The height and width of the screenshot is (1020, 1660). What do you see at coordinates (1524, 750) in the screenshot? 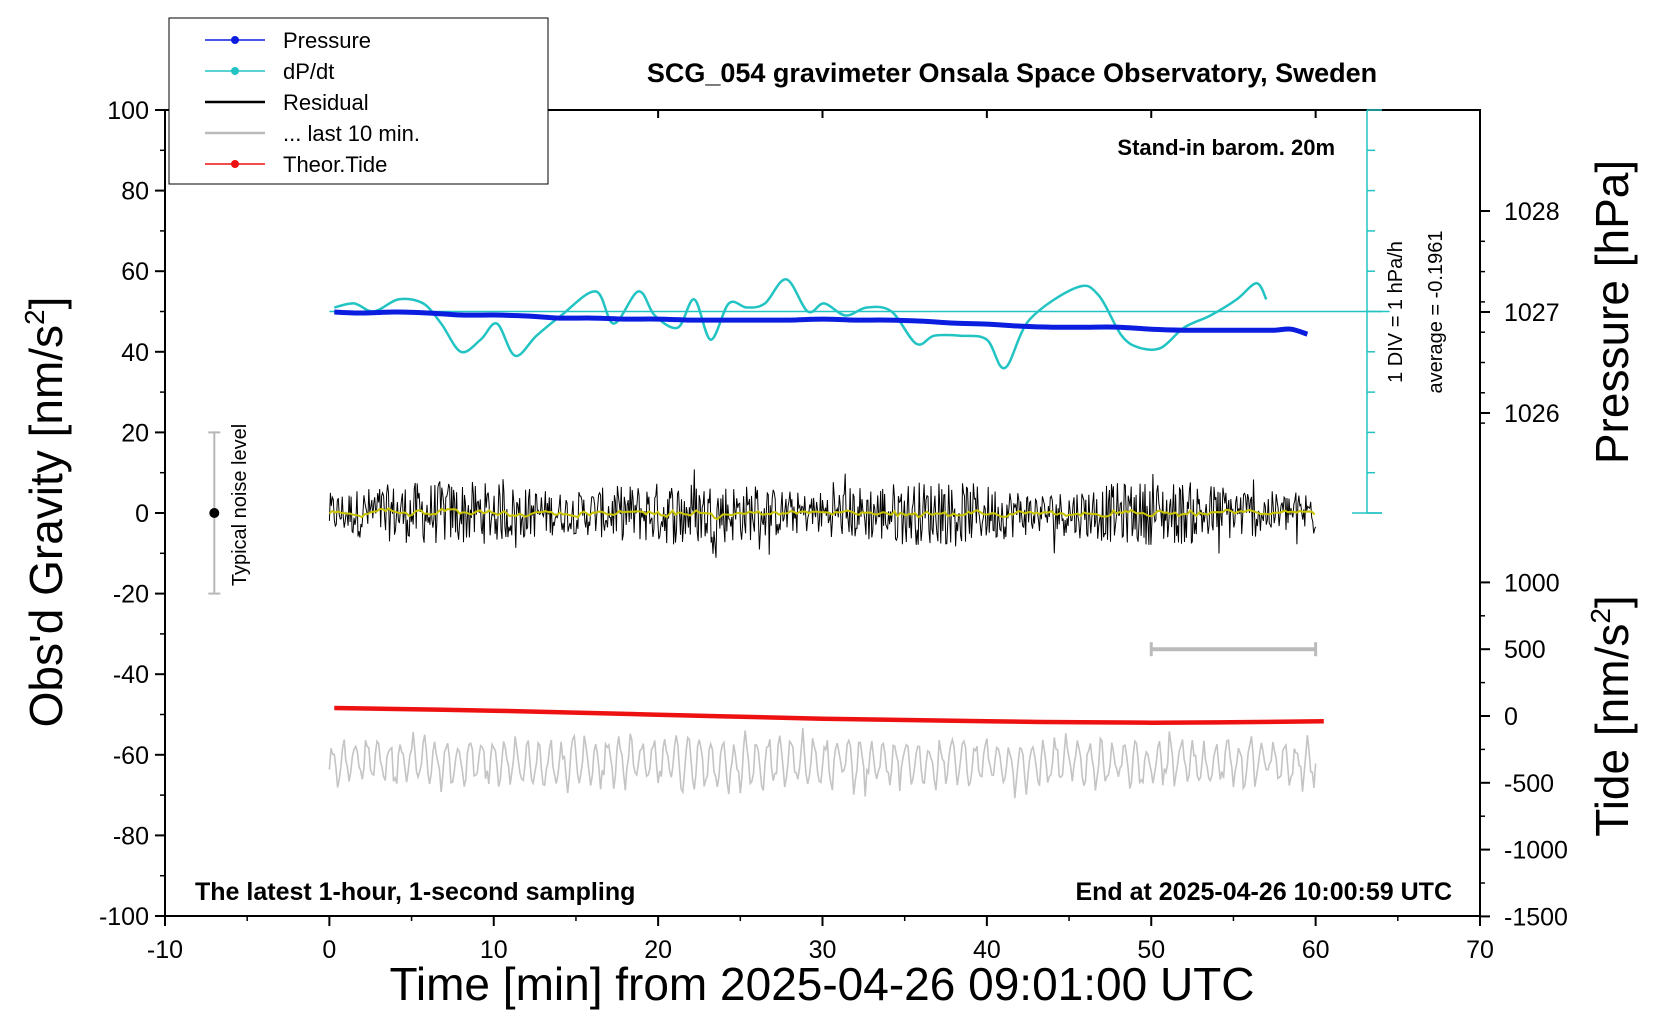
I see `y-axis-tide: 1000 500 0 -500 -1000 -1500` at bounding box center [1524, 750].